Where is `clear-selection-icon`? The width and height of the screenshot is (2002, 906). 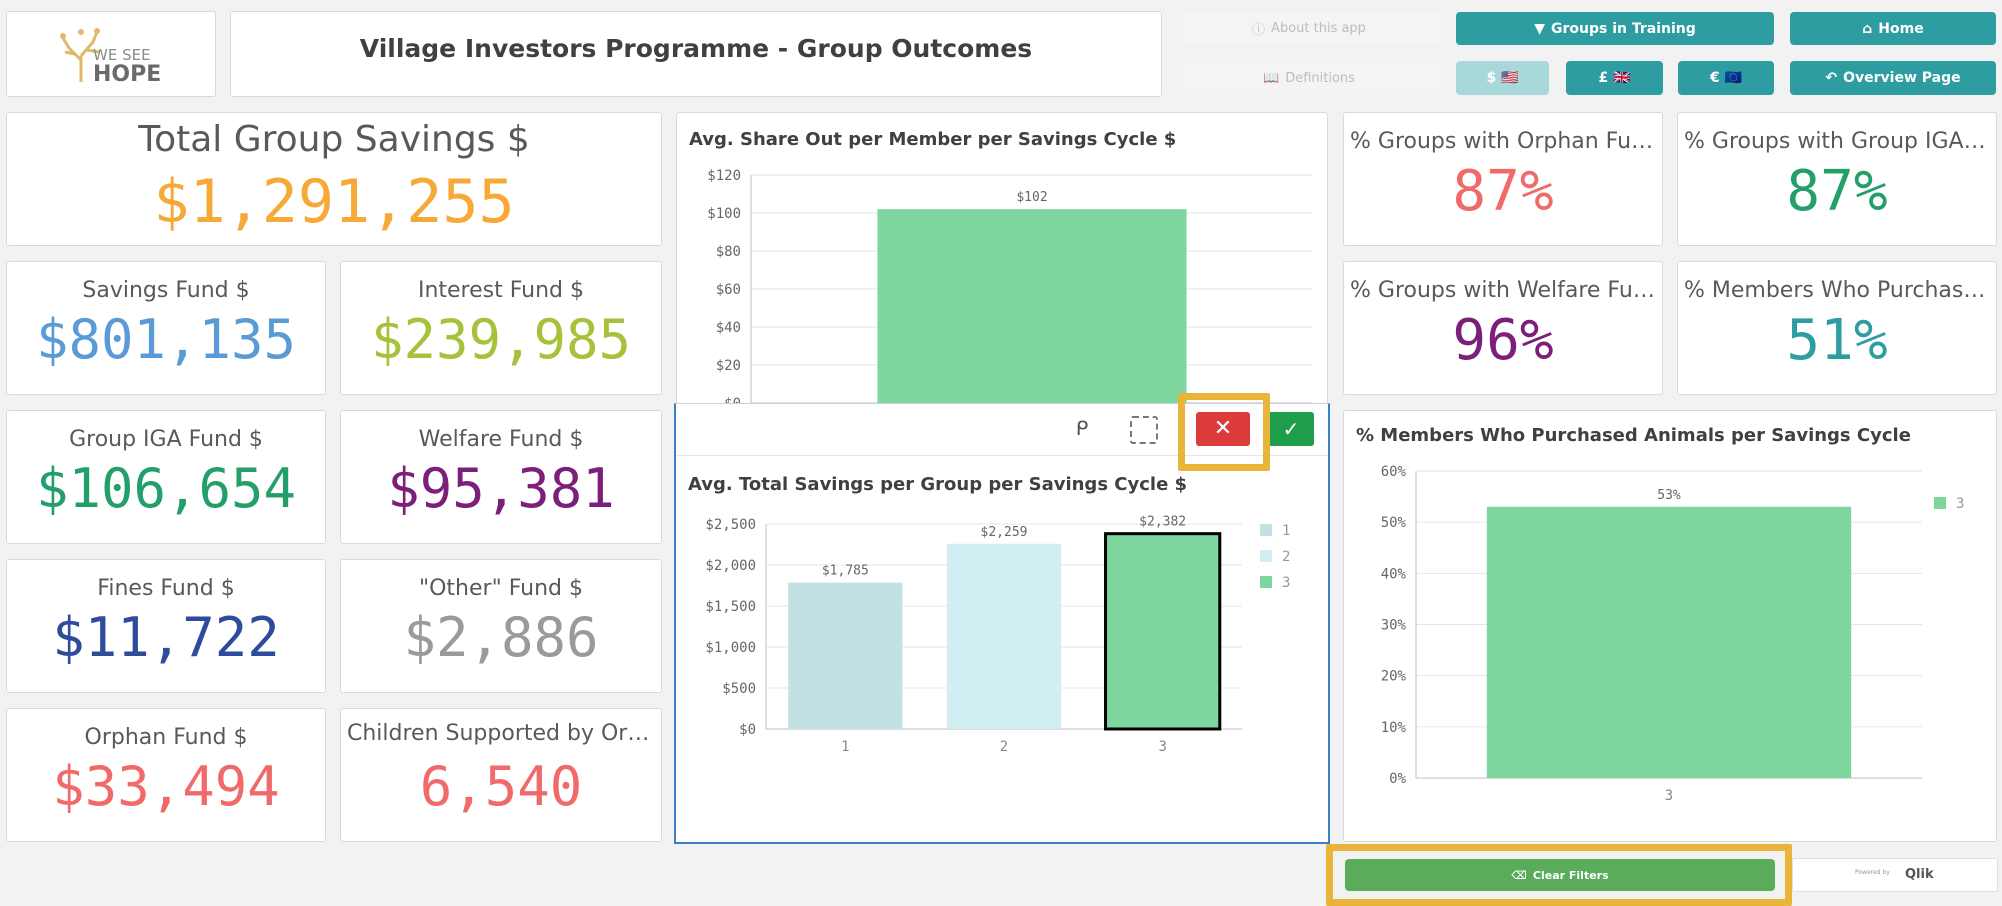 clear-selection-icon is located at coordinates (1144, 430).